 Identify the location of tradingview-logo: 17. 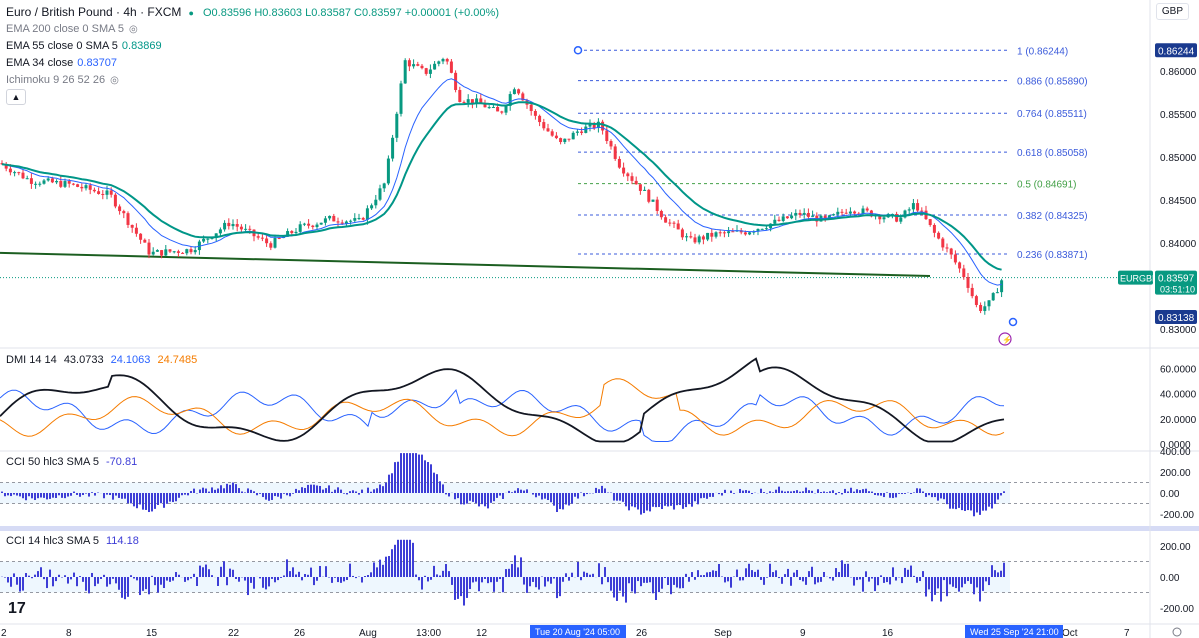
(17, 608).